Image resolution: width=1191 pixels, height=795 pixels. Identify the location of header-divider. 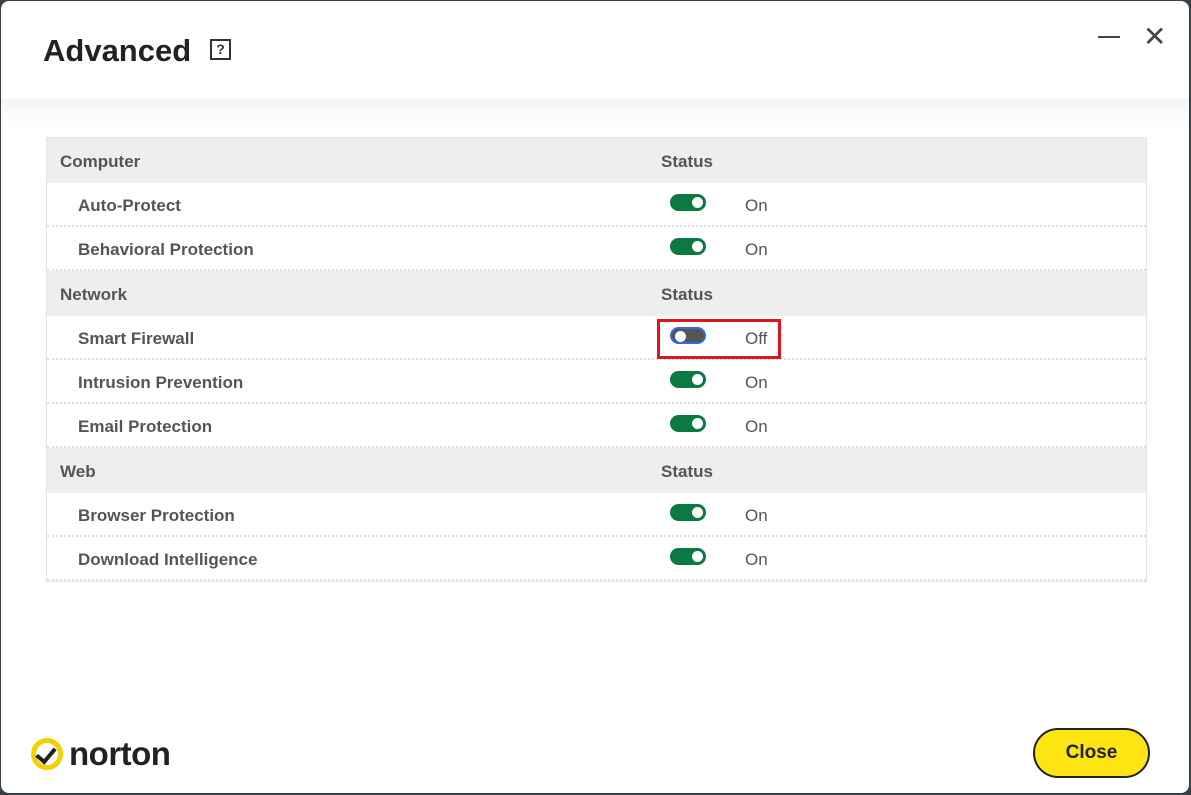
(595, 114).